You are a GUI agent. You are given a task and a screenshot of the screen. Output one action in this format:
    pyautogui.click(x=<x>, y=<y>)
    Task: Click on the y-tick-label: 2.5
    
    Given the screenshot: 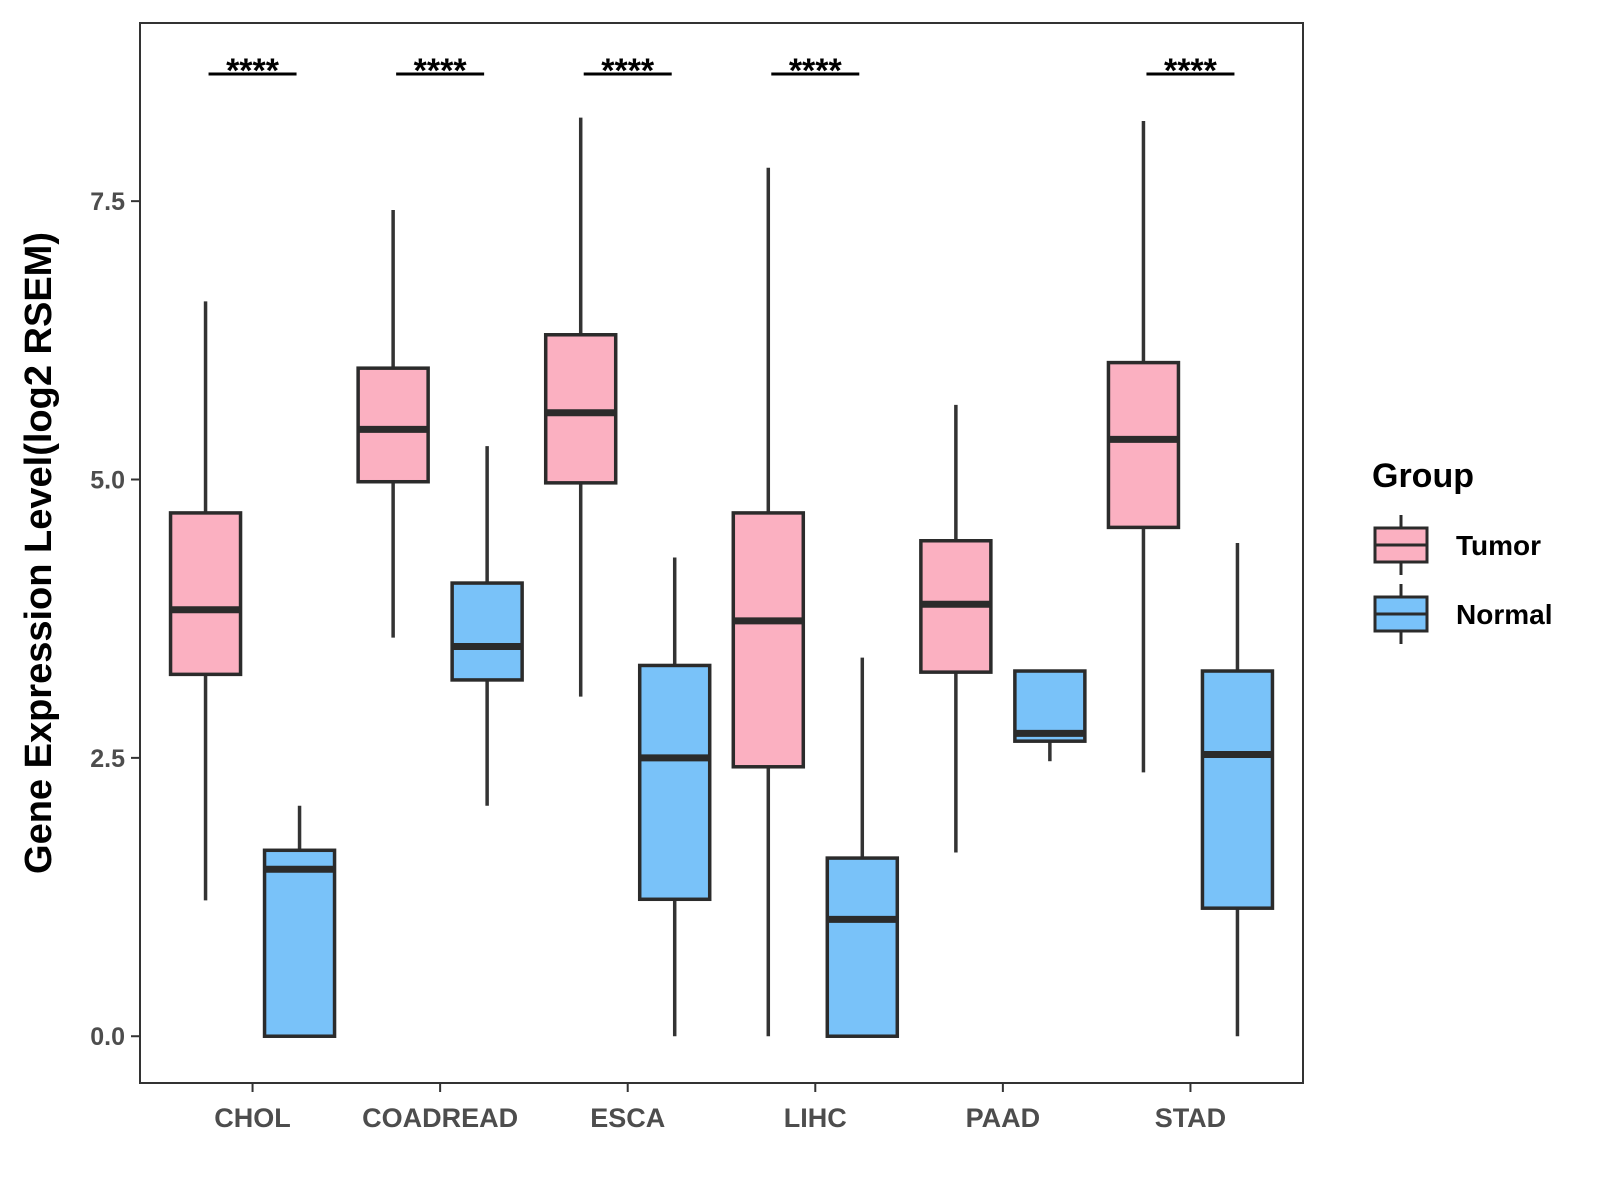 What is the action you would take?
    pyautogui.click(x=107, y=759)
    